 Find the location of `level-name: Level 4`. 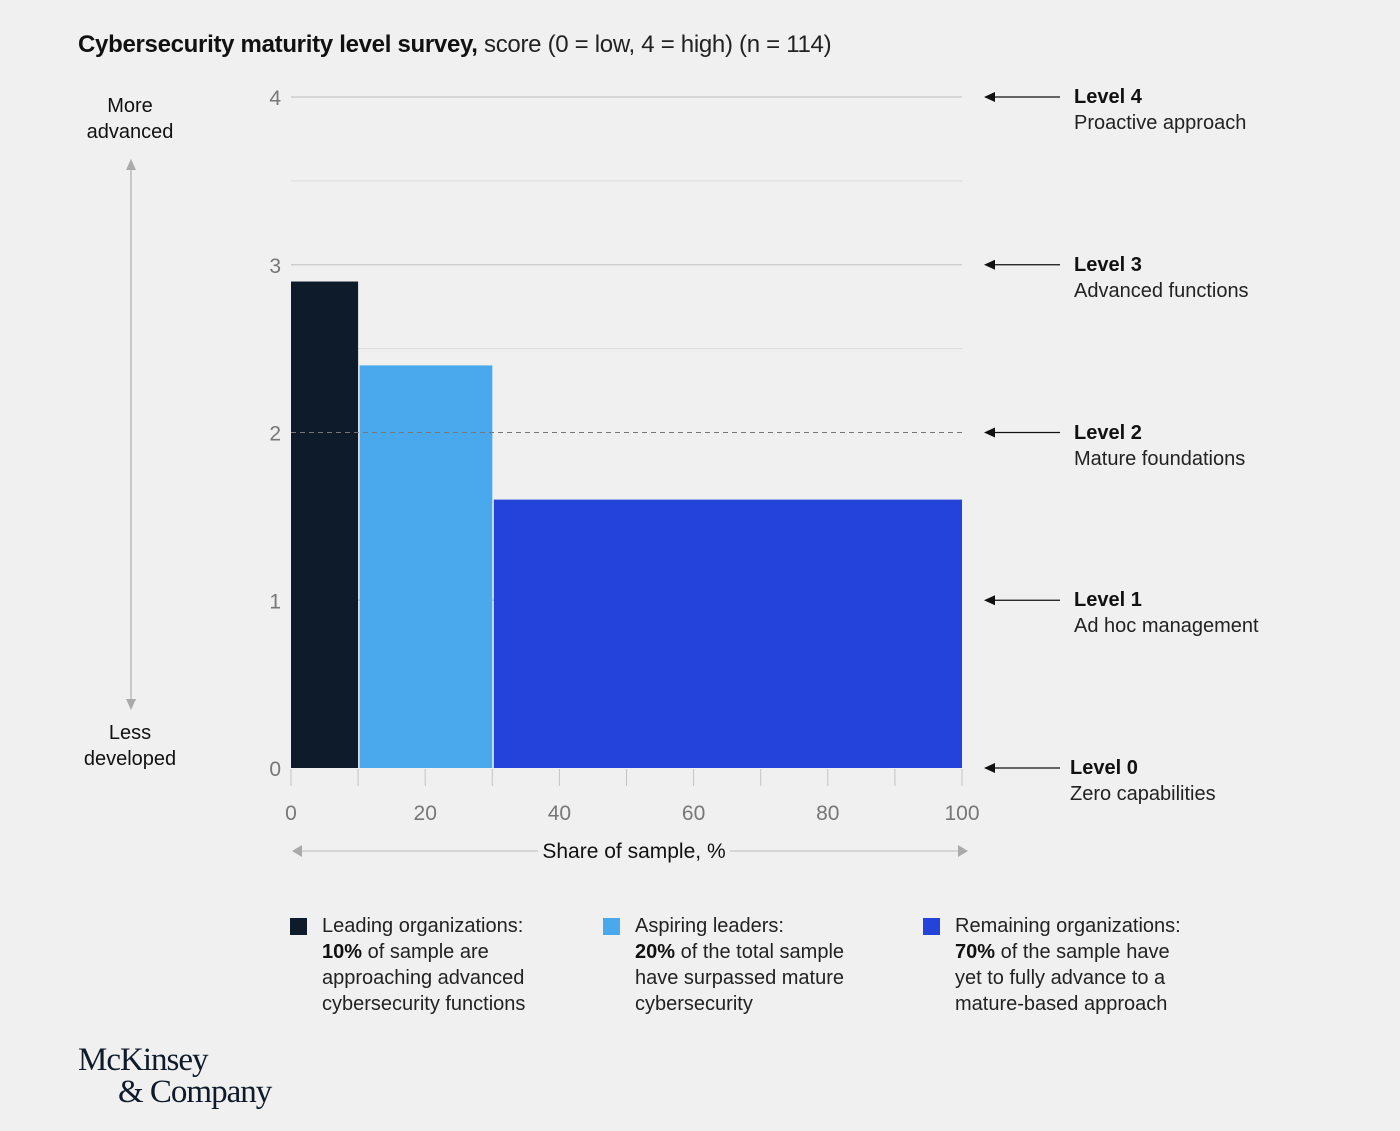

level-name: Level 4 is located at coordinates (1108, 97).